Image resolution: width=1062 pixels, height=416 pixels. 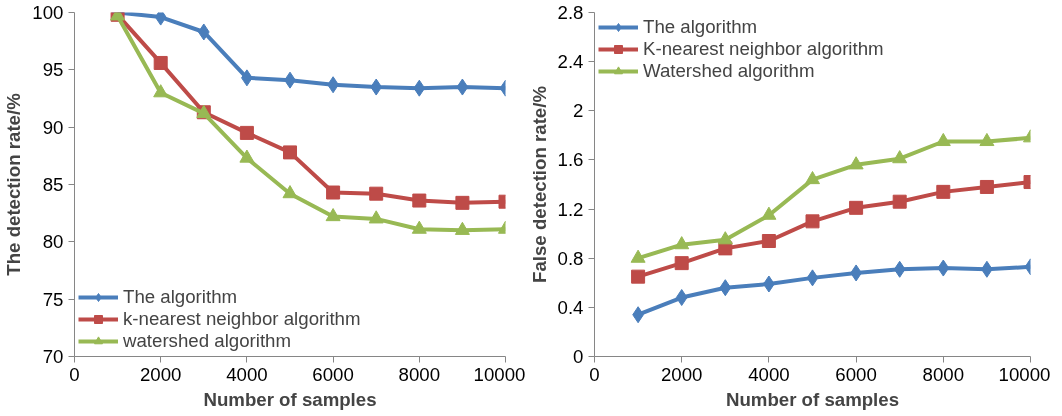 What do you see at coordinates (570, 307) in the screenshot?
I see `y-tick-label: 0.4` at bounding box center [570, 307].